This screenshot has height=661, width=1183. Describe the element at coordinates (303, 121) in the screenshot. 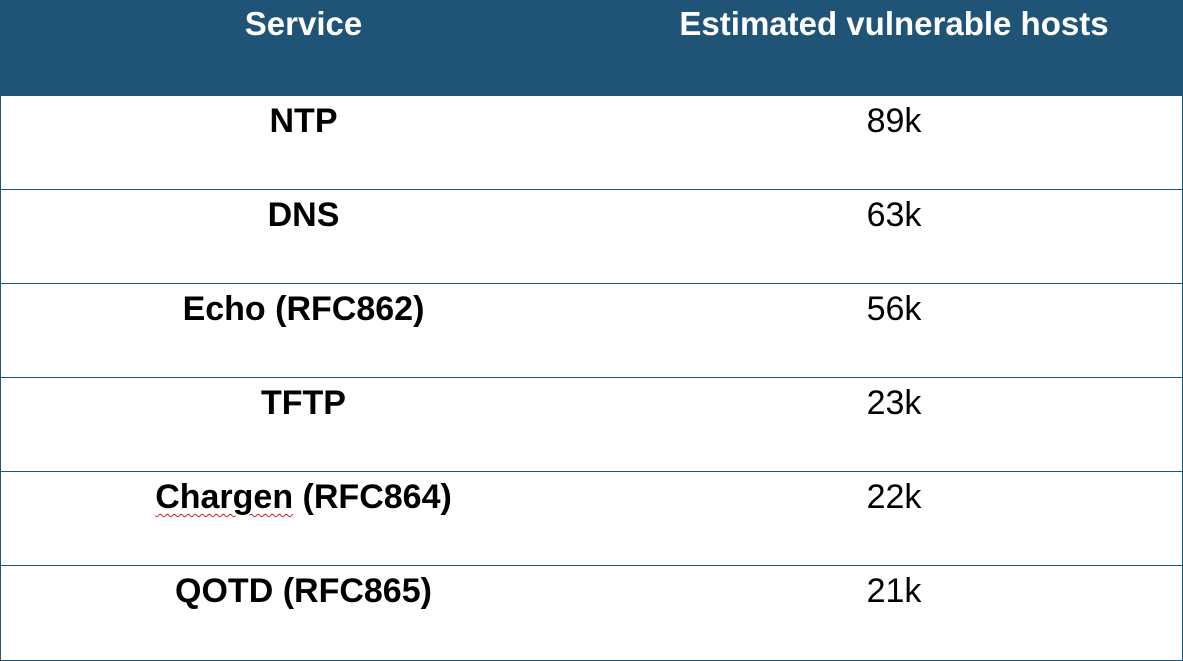

I see `service-cell: NTP` at that location.